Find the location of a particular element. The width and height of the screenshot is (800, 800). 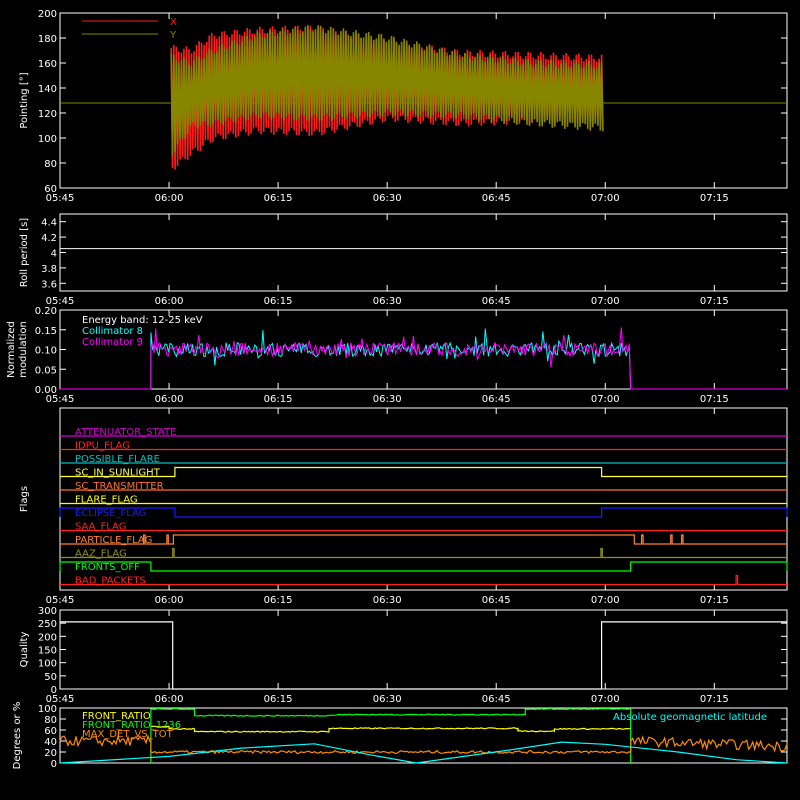

series-front-ratio-1236-trace is located at coordinates (391, 735).